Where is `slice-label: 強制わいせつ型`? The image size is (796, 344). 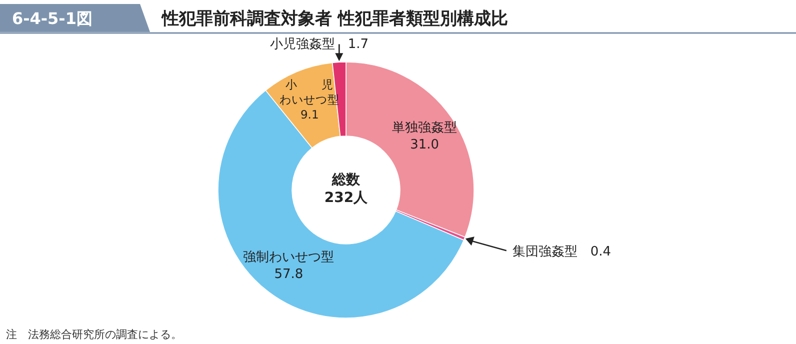
slice-label: 強制わいせつ型 is located at coordinates (288, 257).